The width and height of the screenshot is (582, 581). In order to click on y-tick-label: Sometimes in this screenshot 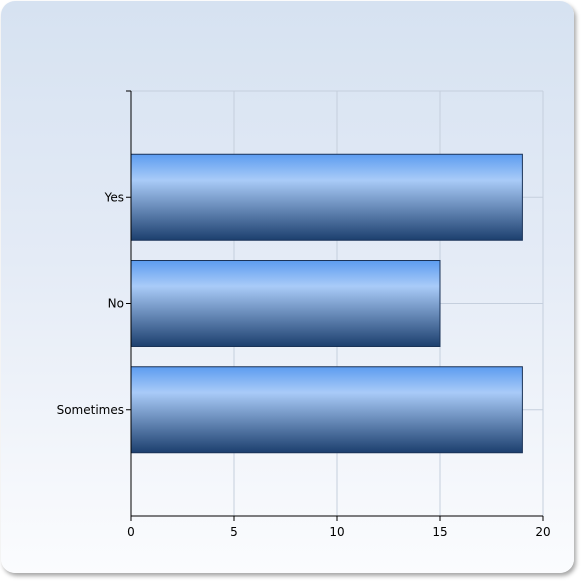, I will do `click(90, 410)`.